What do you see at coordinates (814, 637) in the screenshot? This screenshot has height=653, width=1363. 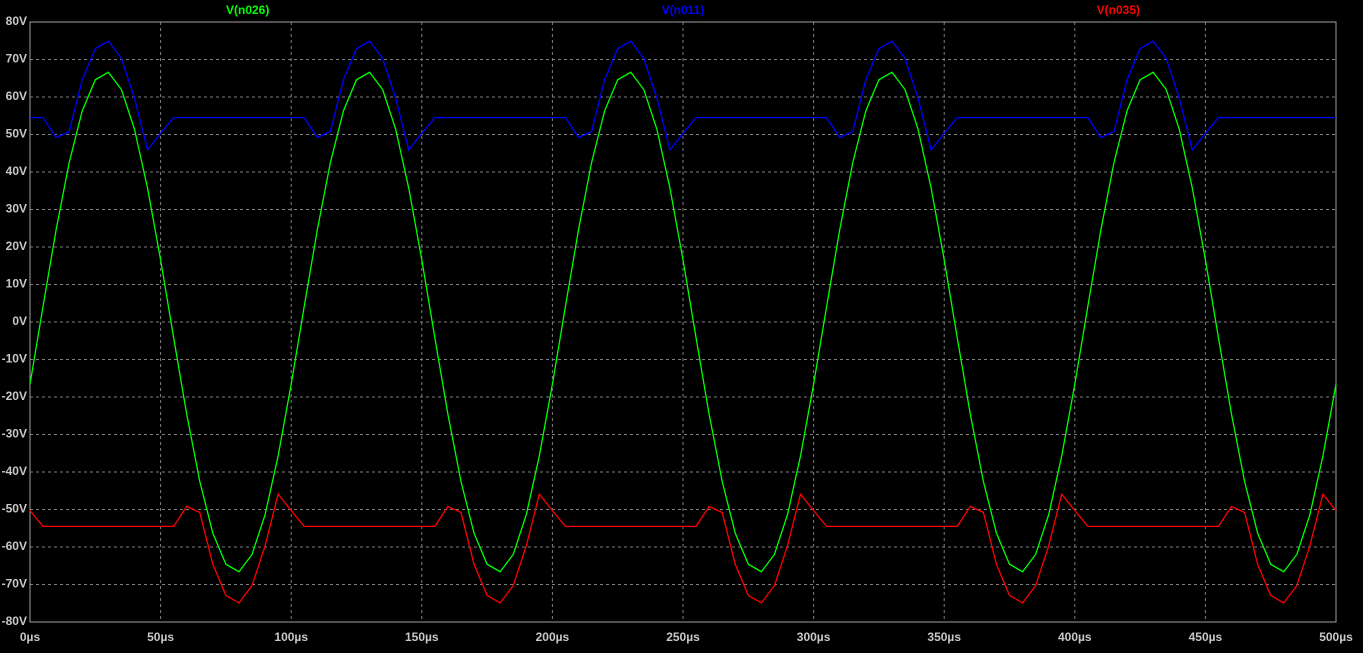 I see `x-tick-label: 300µs` at bounding box center [814, 637].